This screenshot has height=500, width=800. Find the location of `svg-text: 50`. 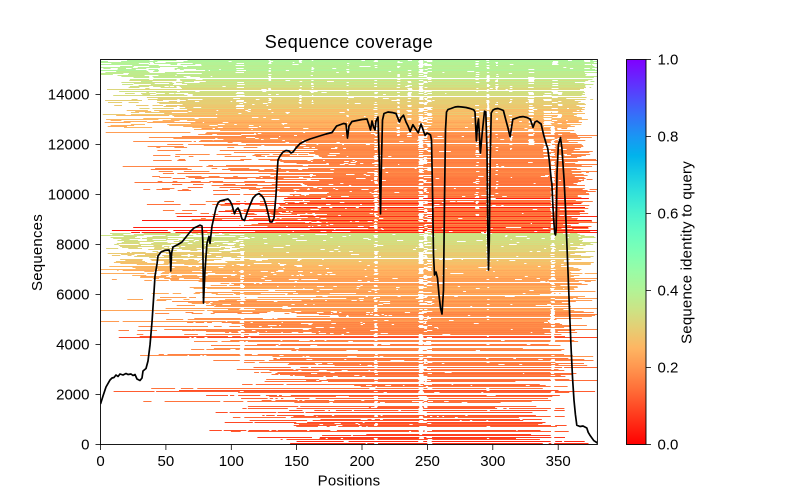

svg-text: 50 is located at coordinates (166, 461).